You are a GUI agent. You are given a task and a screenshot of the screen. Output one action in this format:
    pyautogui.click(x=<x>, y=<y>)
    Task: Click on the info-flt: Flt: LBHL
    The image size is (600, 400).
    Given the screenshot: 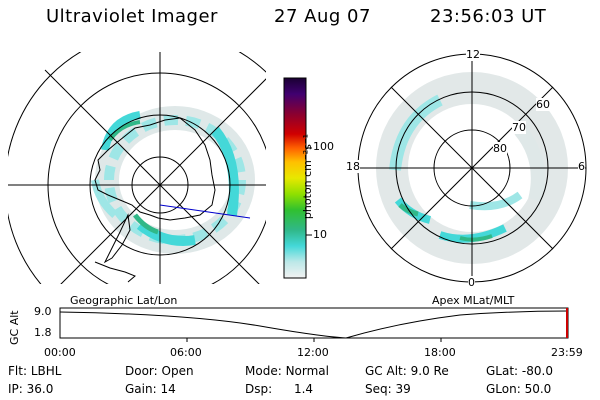 What is the action you would take?
    pyautogui.click(x=34, y=371)
    